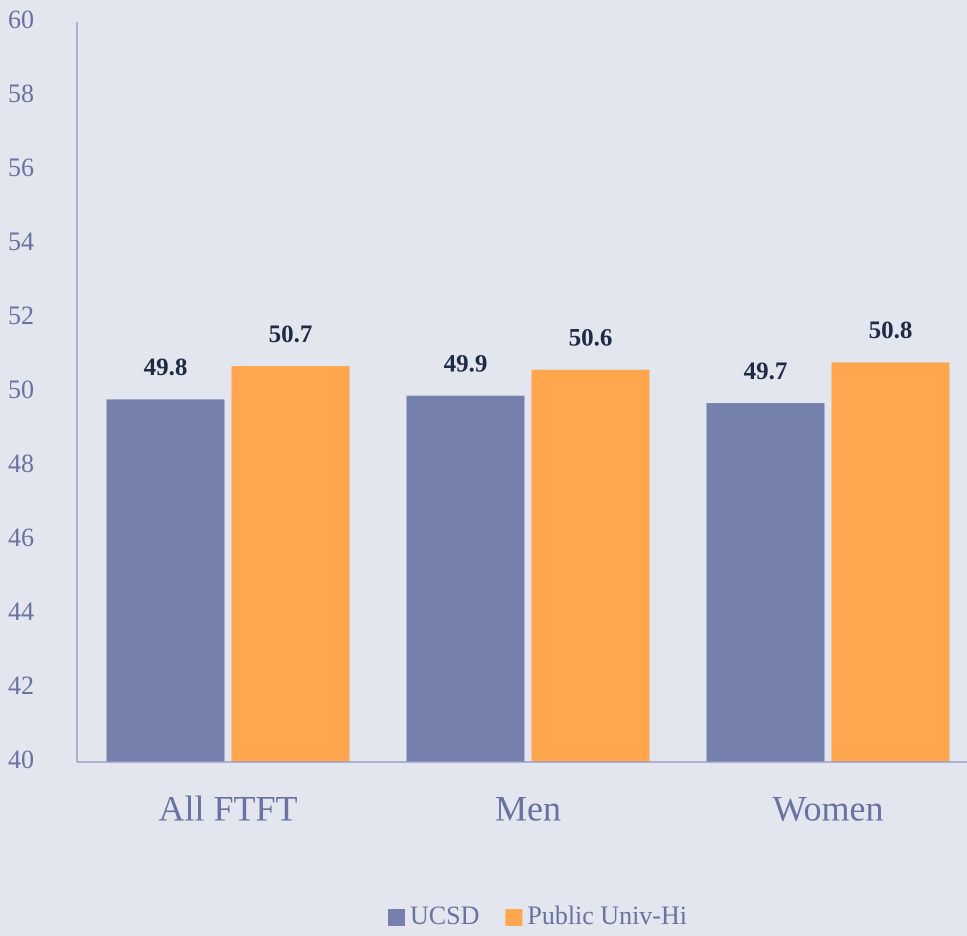  Describe the element at coordinates (227, 808) in the screenshot. I see `x-tick-label: All FTFT` at that location.